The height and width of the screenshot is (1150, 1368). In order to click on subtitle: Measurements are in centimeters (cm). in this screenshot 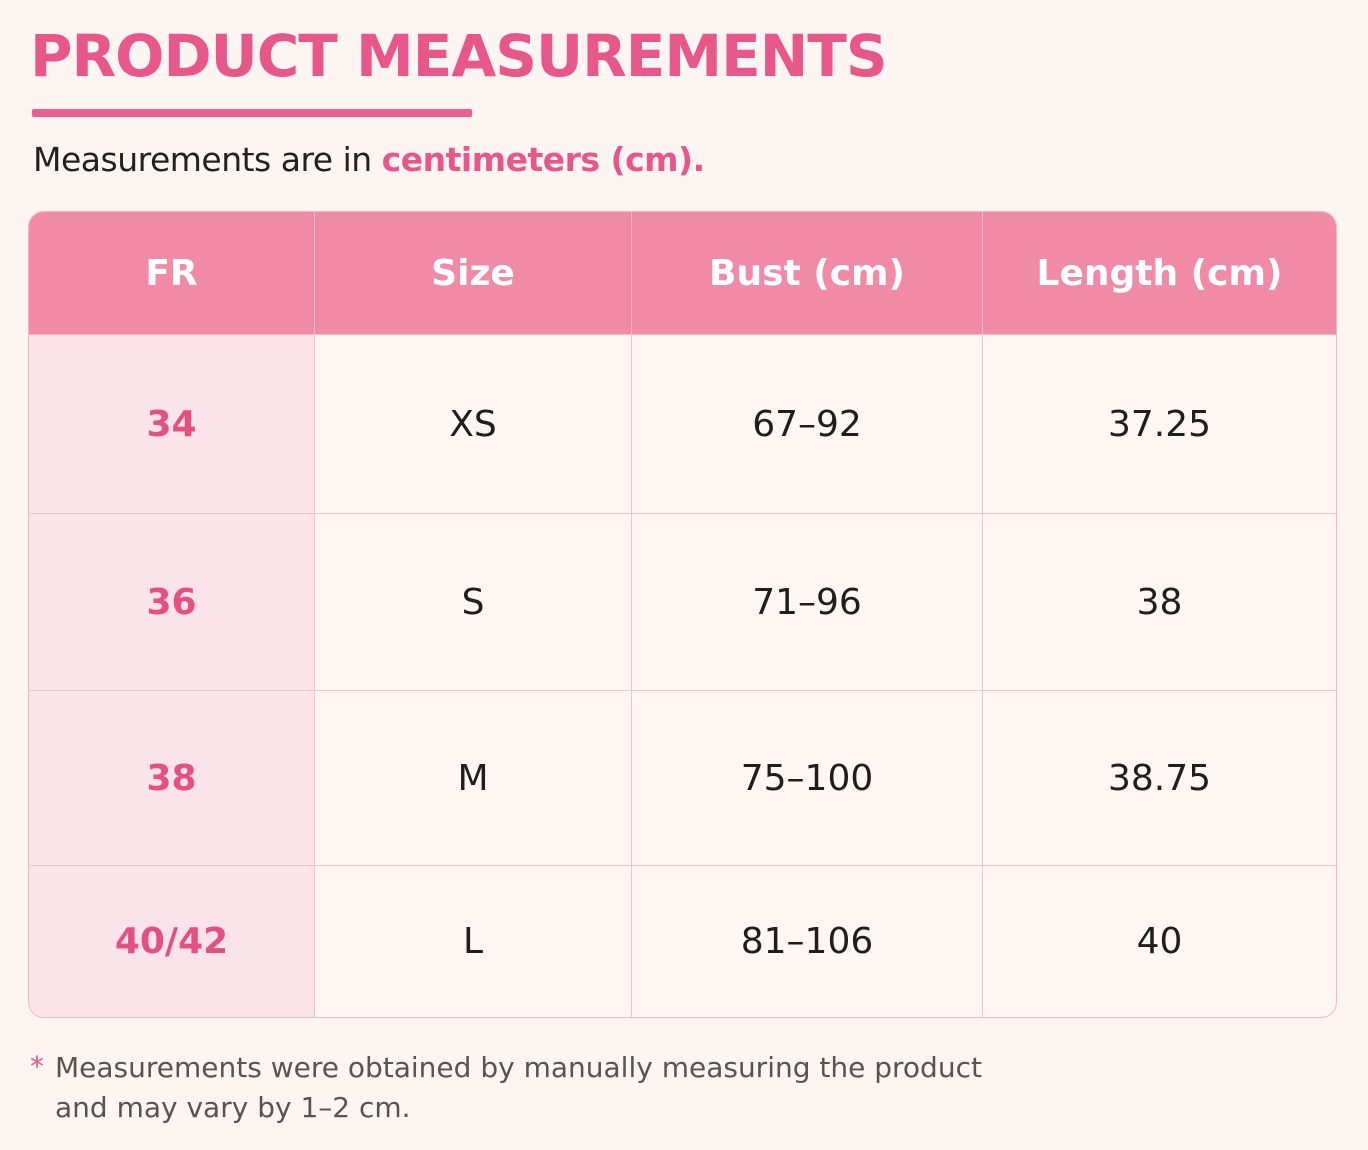, I will do `click(369, 159)`.